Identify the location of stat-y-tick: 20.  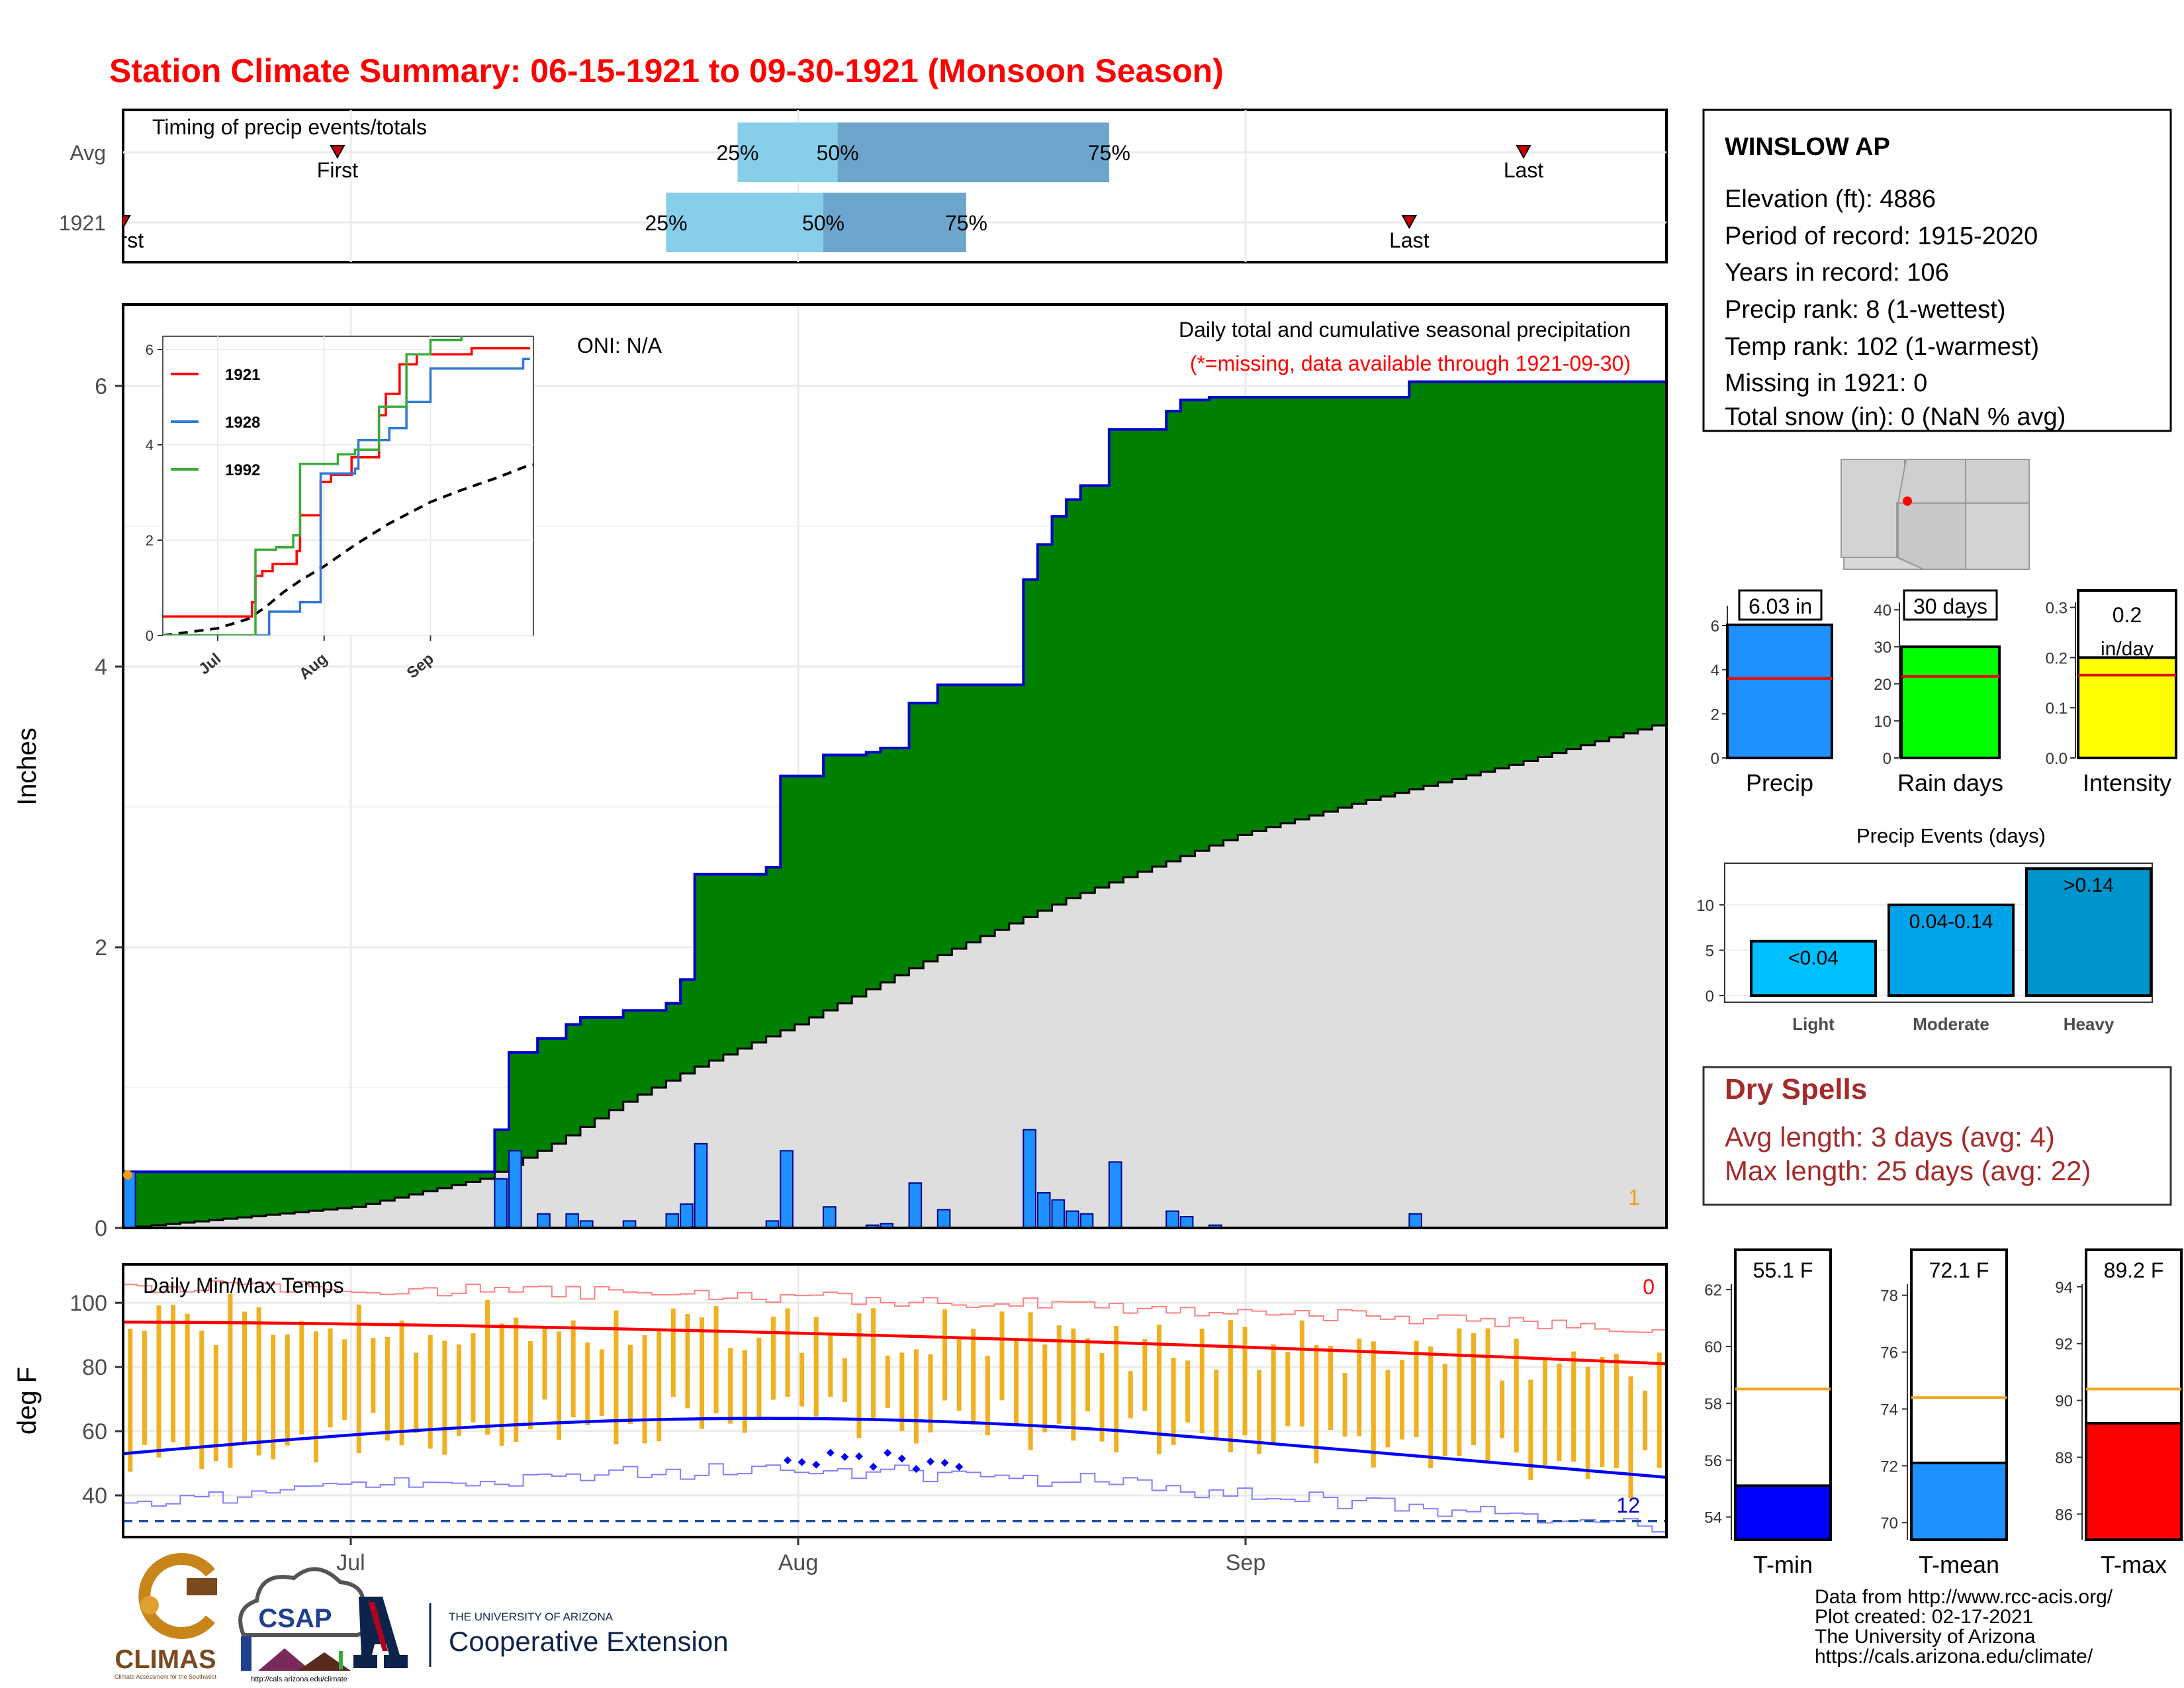
(1883, 685).